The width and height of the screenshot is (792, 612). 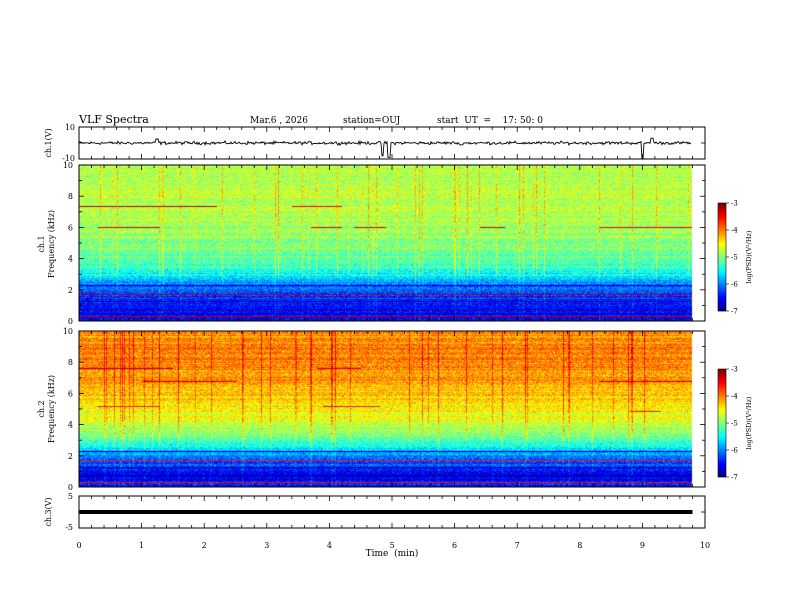 I want to click on ch3-ytick-bottom: -5, so click(x=69, y=527).